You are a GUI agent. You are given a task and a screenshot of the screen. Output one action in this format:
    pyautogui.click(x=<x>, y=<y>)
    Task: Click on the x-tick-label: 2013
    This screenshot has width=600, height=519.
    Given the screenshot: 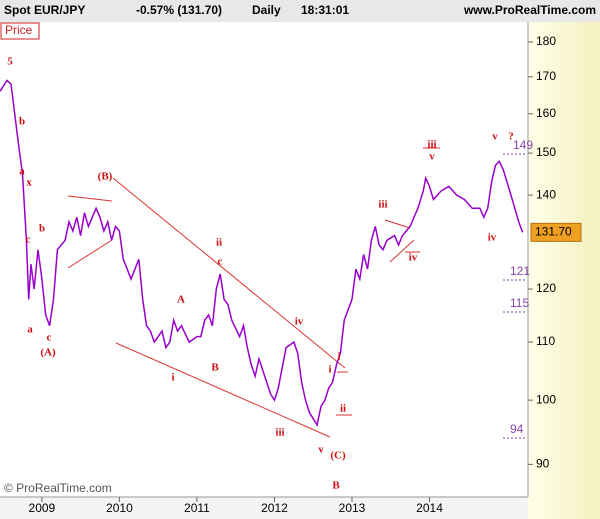 What is the action you would take?
    pyautogui.click(x=352, y=508)
    